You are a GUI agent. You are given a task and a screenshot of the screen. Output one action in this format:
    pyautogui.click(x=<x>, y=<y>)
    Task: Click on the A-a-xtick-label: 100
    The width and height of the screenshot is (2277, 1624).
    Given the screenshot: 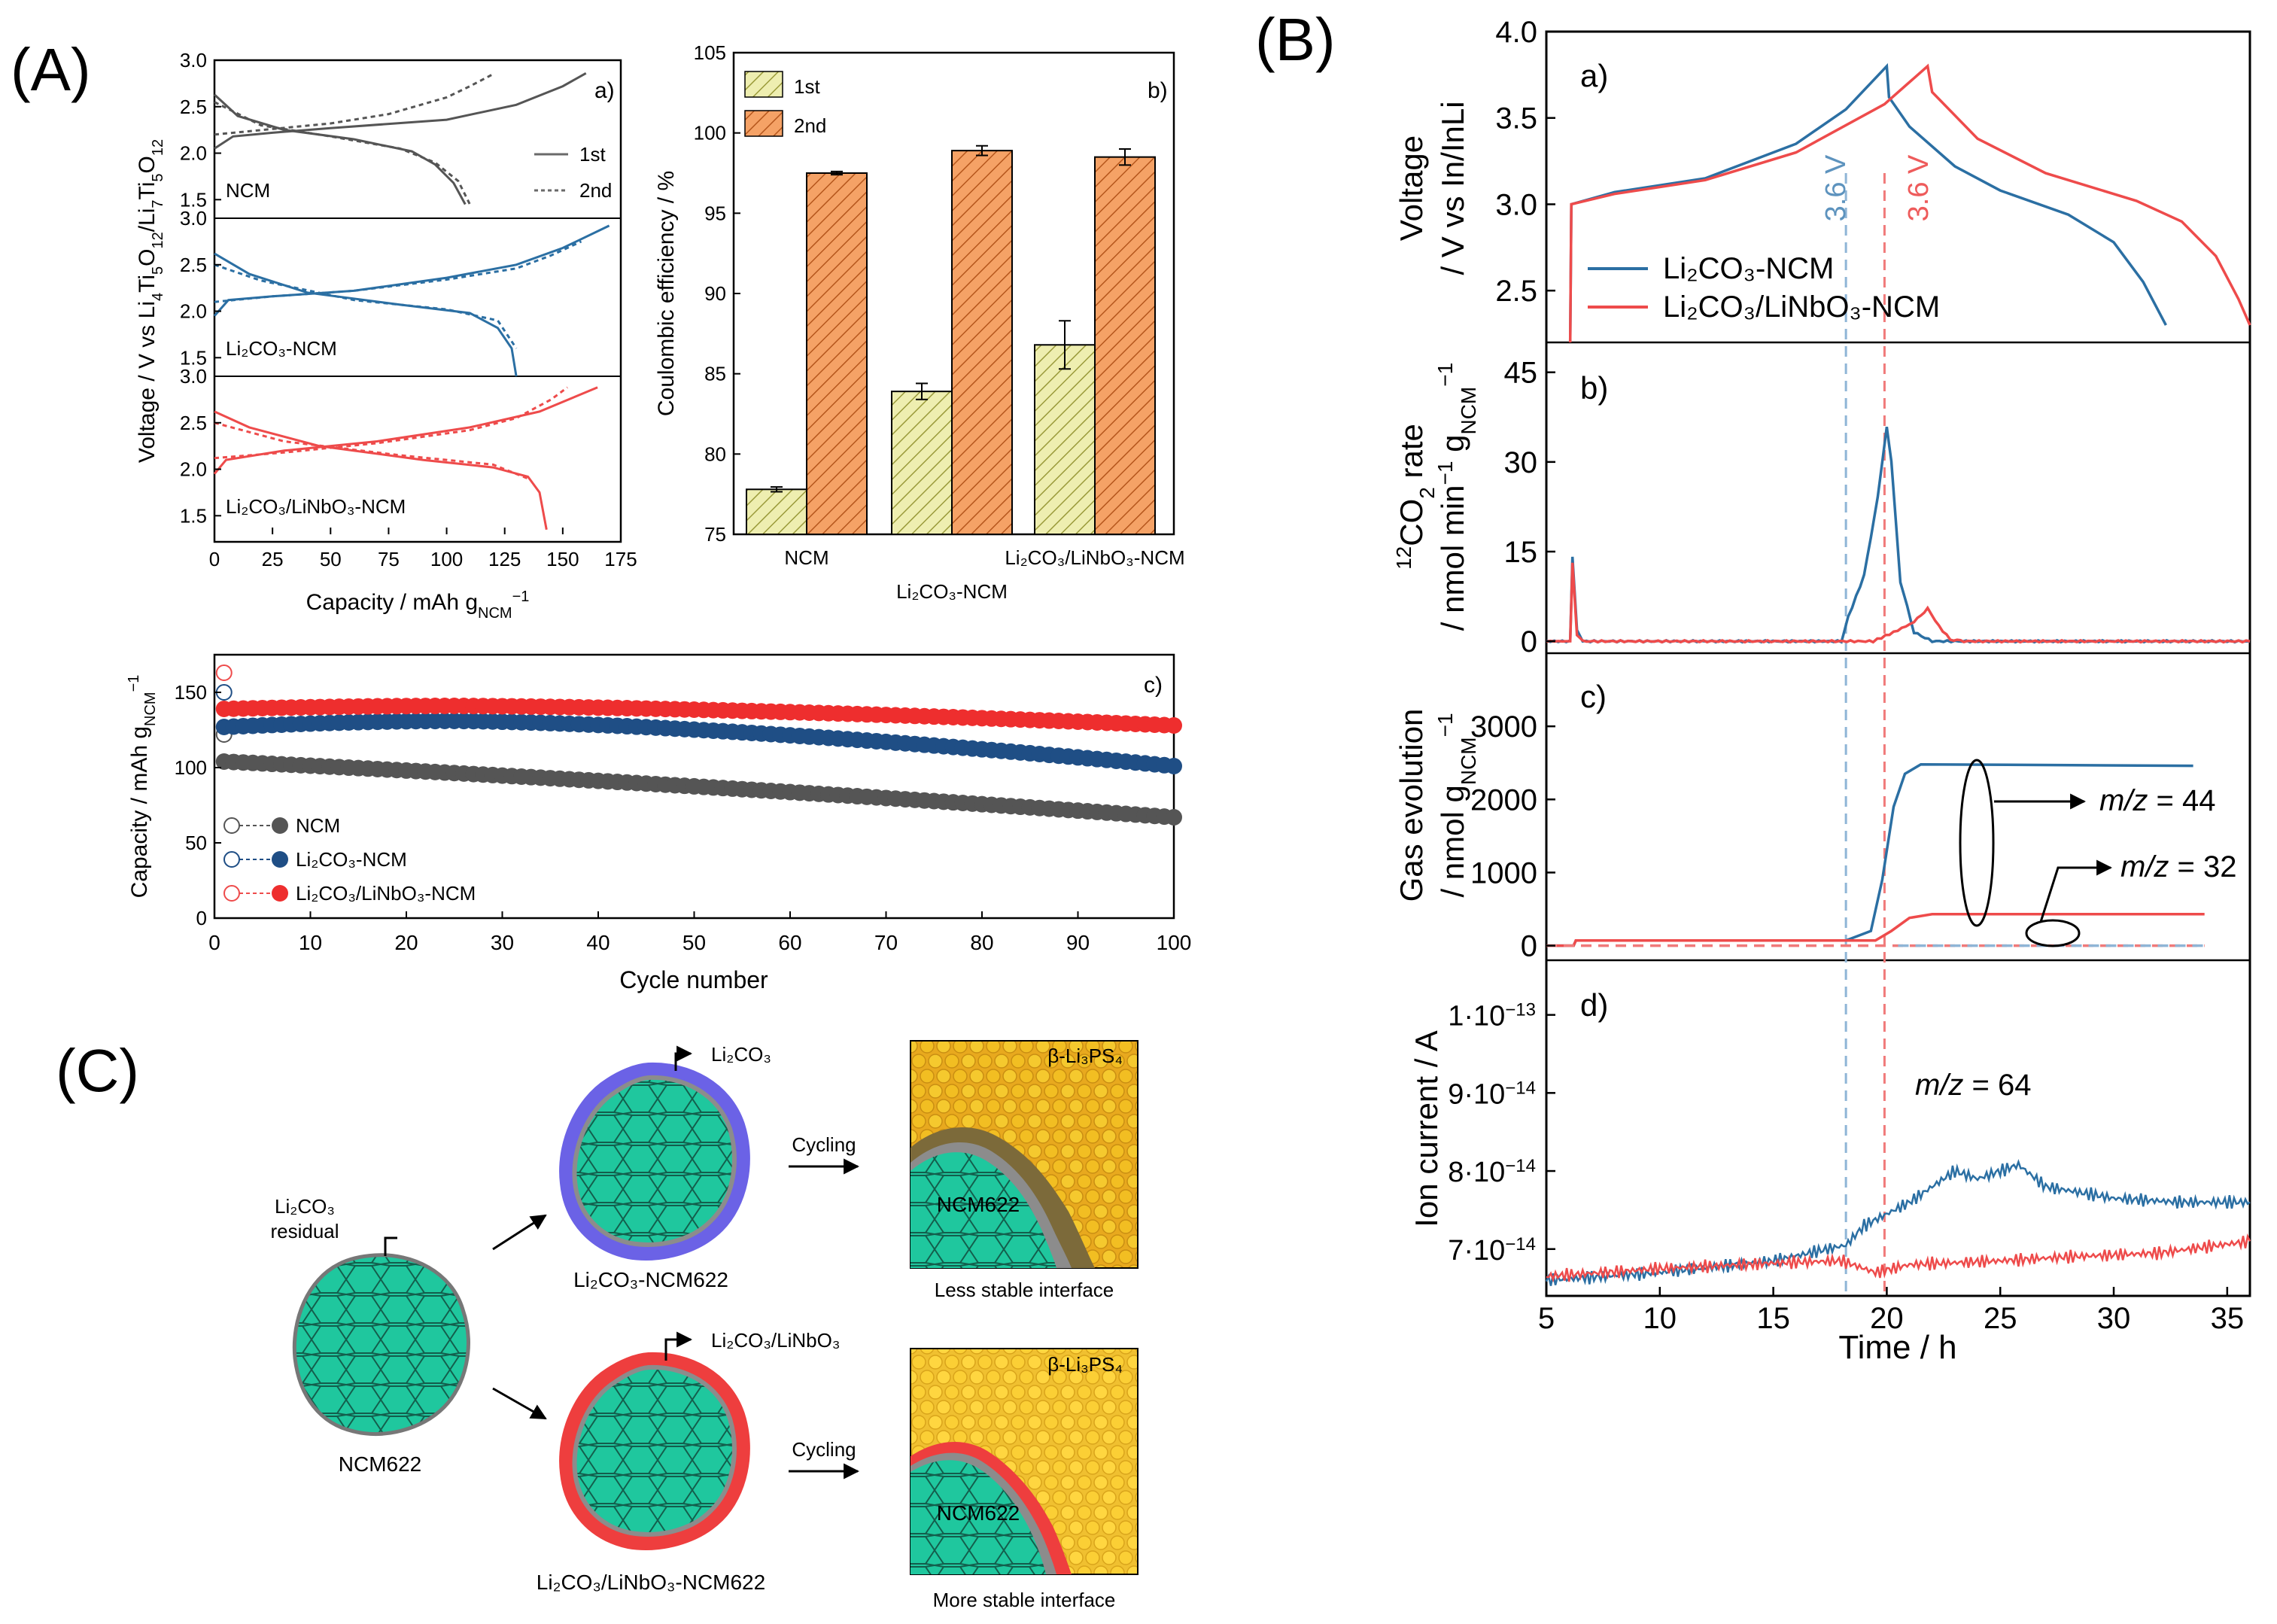 What is the action you would take?
    pyautogui.click(x=446, y=559)
    